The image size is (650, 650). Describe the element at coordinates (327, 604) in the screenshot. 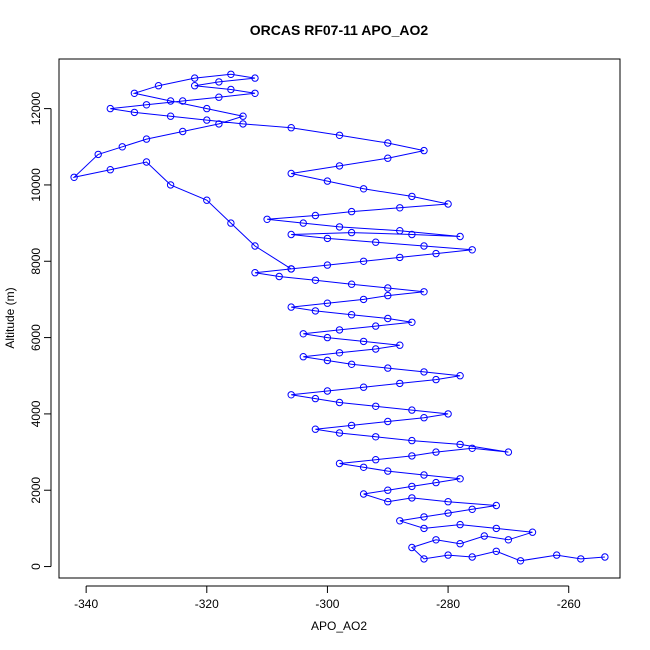

I see `x-tick-label: -300` at that location.